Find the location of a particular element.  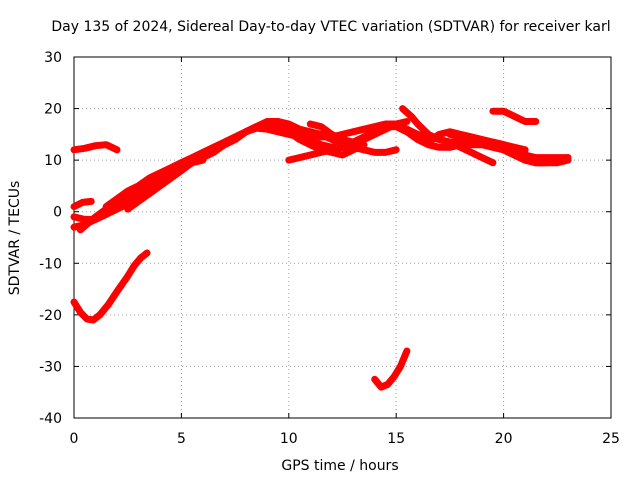

series-line-arc16 is located at coordinates (509, 148).